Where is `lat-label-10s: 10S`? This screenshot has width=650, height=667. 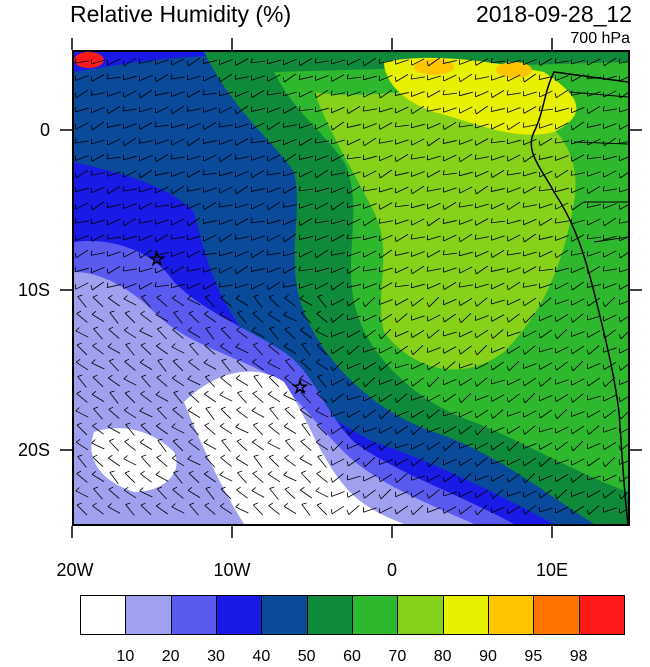
lat-label-10s: 10S is located at coordinates (33, 290).